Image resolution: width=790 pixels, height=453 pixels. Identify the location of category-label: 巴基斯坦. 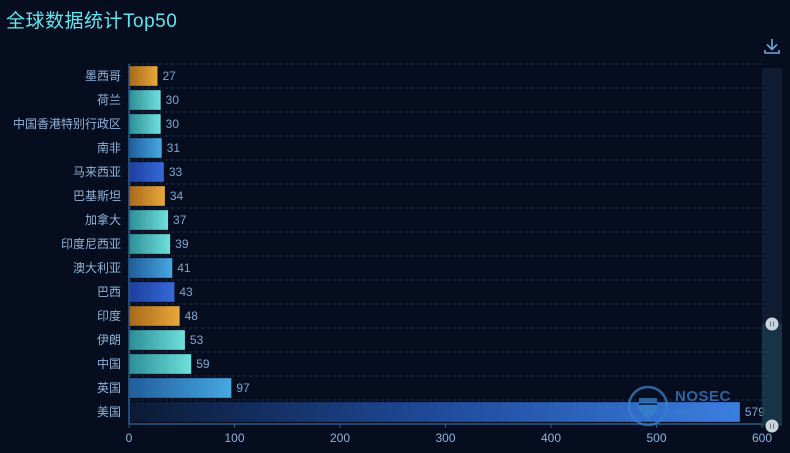
(97, 196).